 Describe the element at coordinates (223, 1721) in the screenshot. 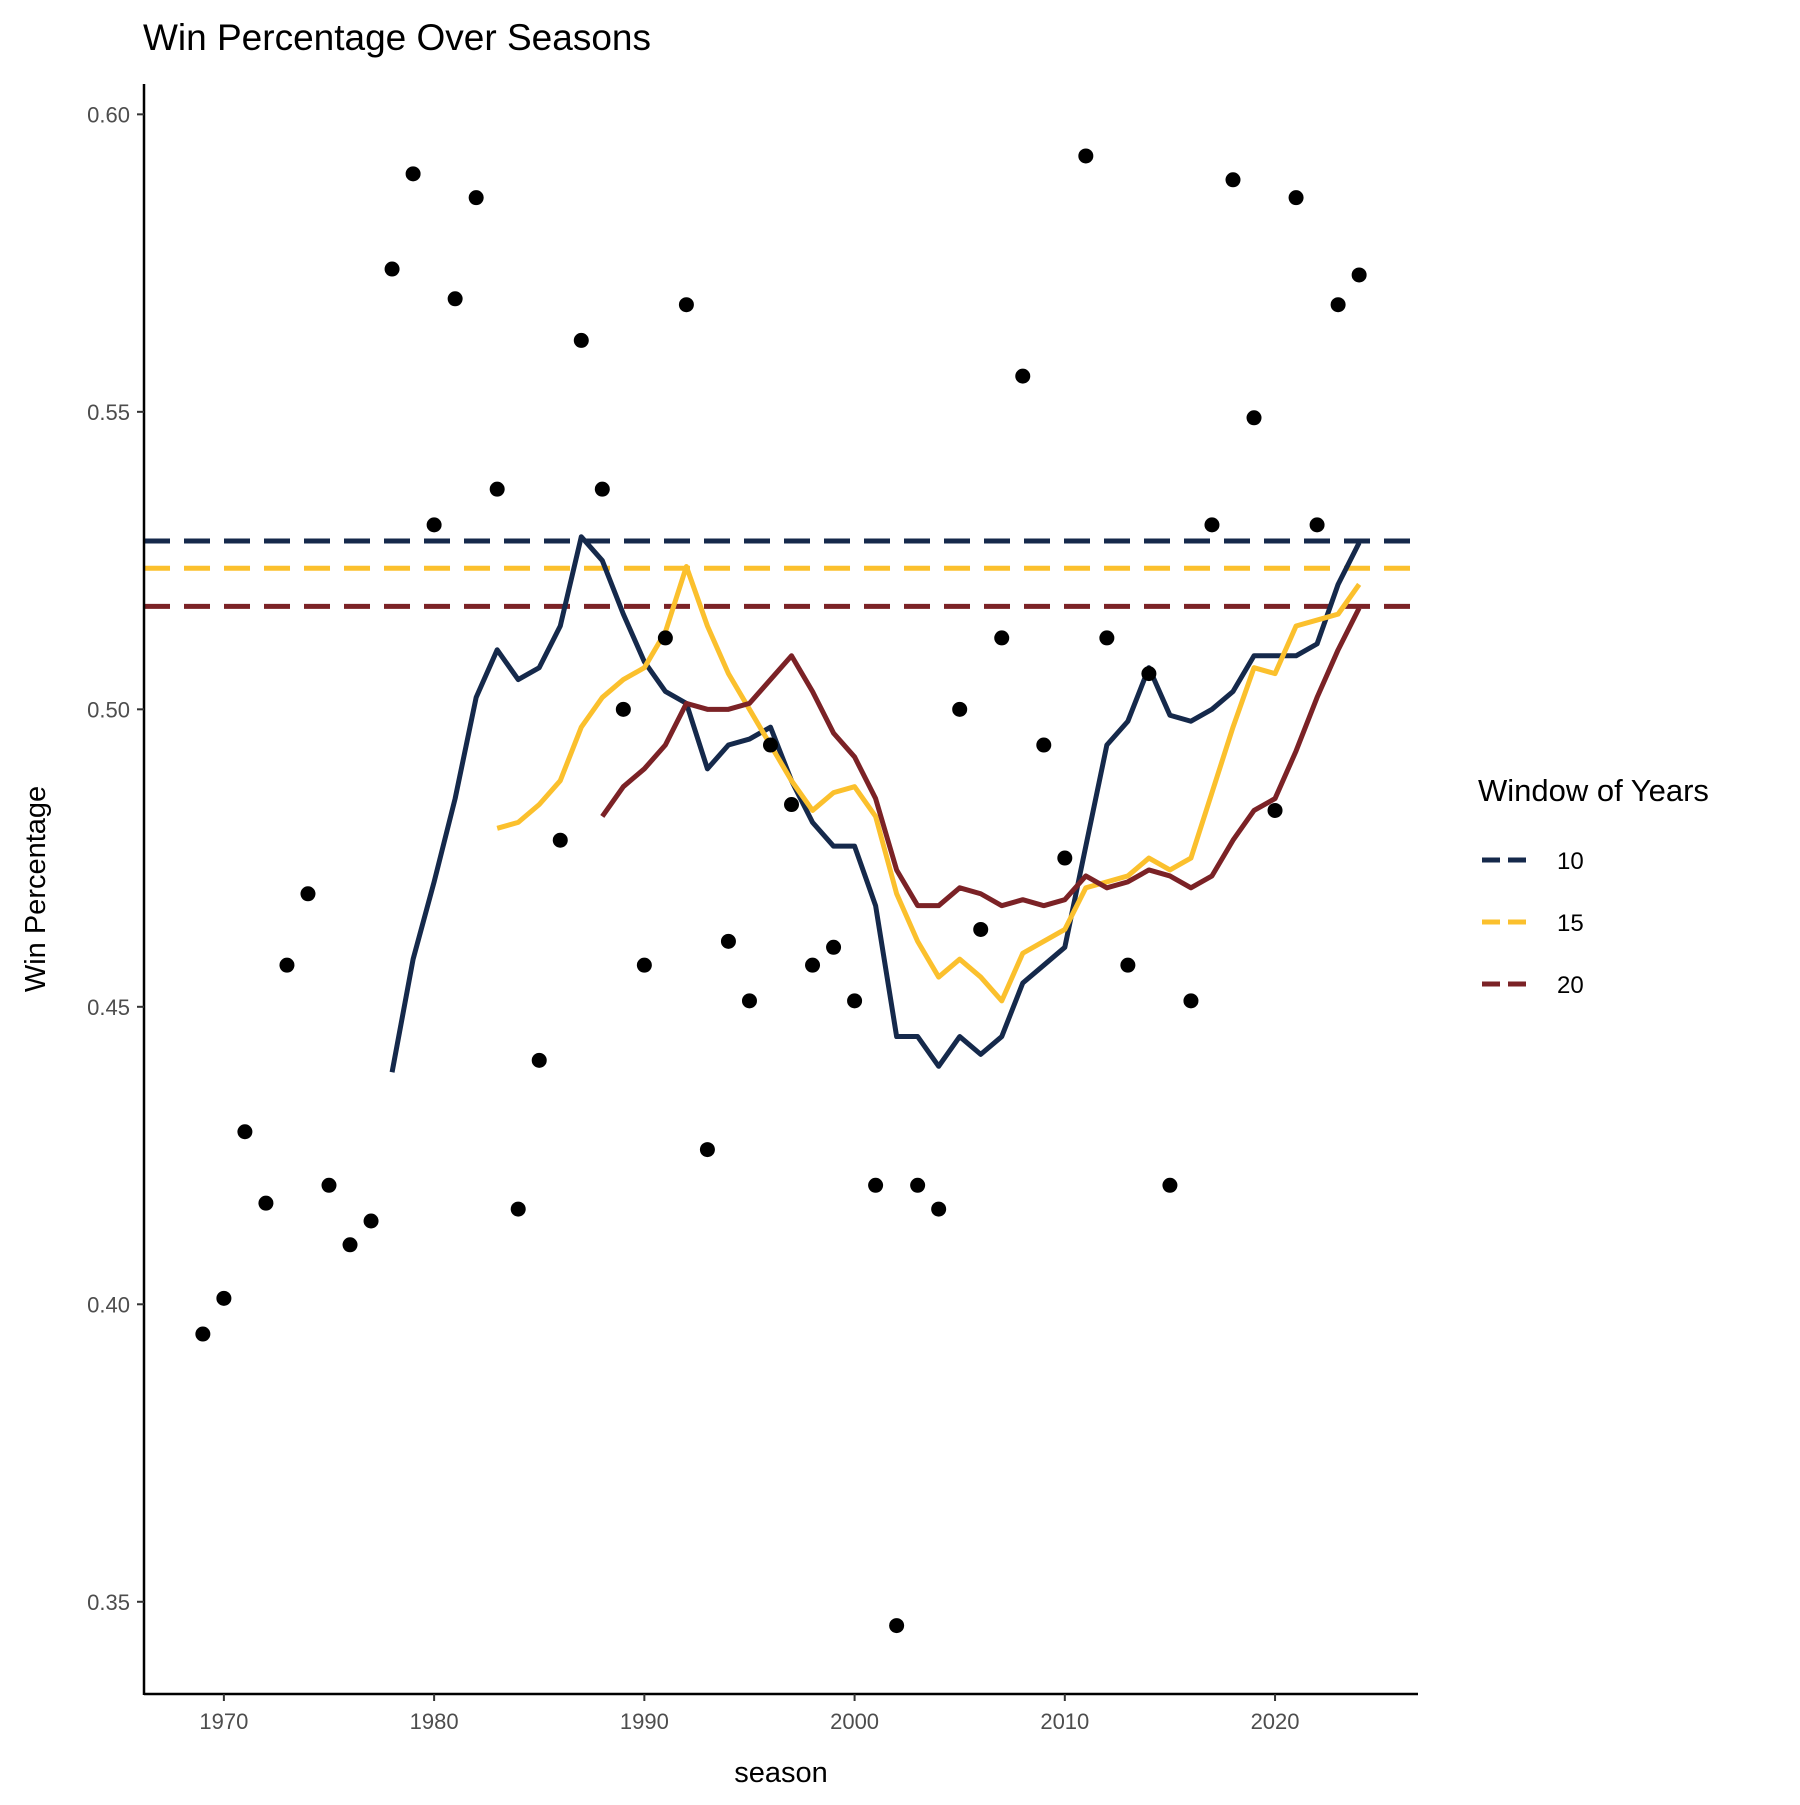

I see `x-tick-label: 1970` at that location.